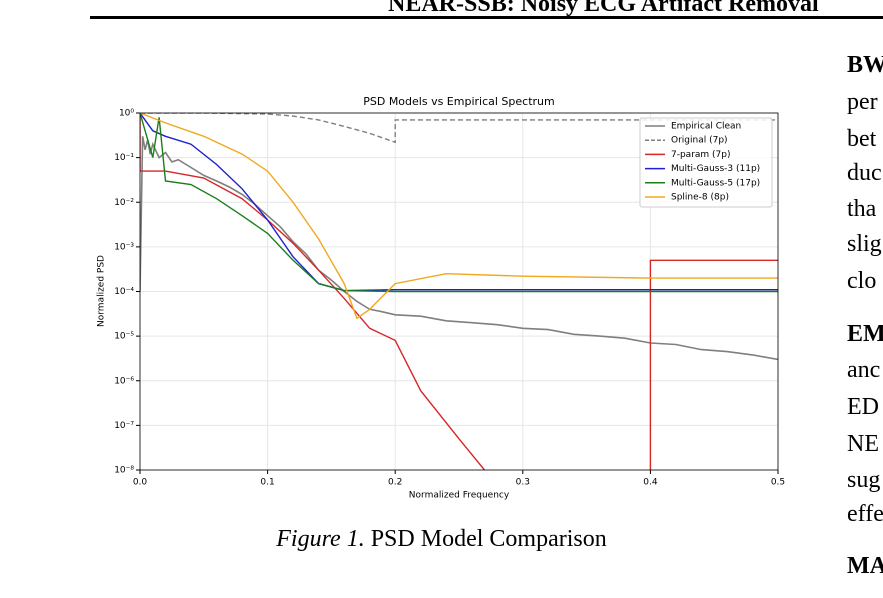 This screenshot has width=883, height=598. What do you see at coordinates (862, 139) in the screenshot?
I see `text-line: bet` at bounding box center [862, 139].